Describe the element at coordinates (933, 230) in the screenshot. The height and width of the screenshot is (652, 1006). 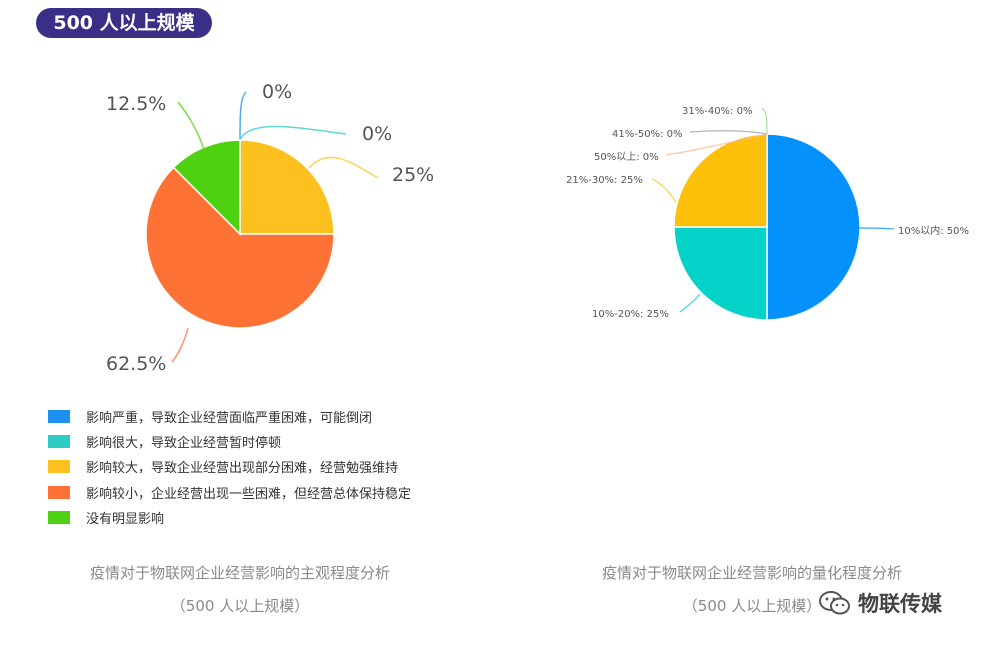
I see `data-label: 10%以内: 50%` at that location.